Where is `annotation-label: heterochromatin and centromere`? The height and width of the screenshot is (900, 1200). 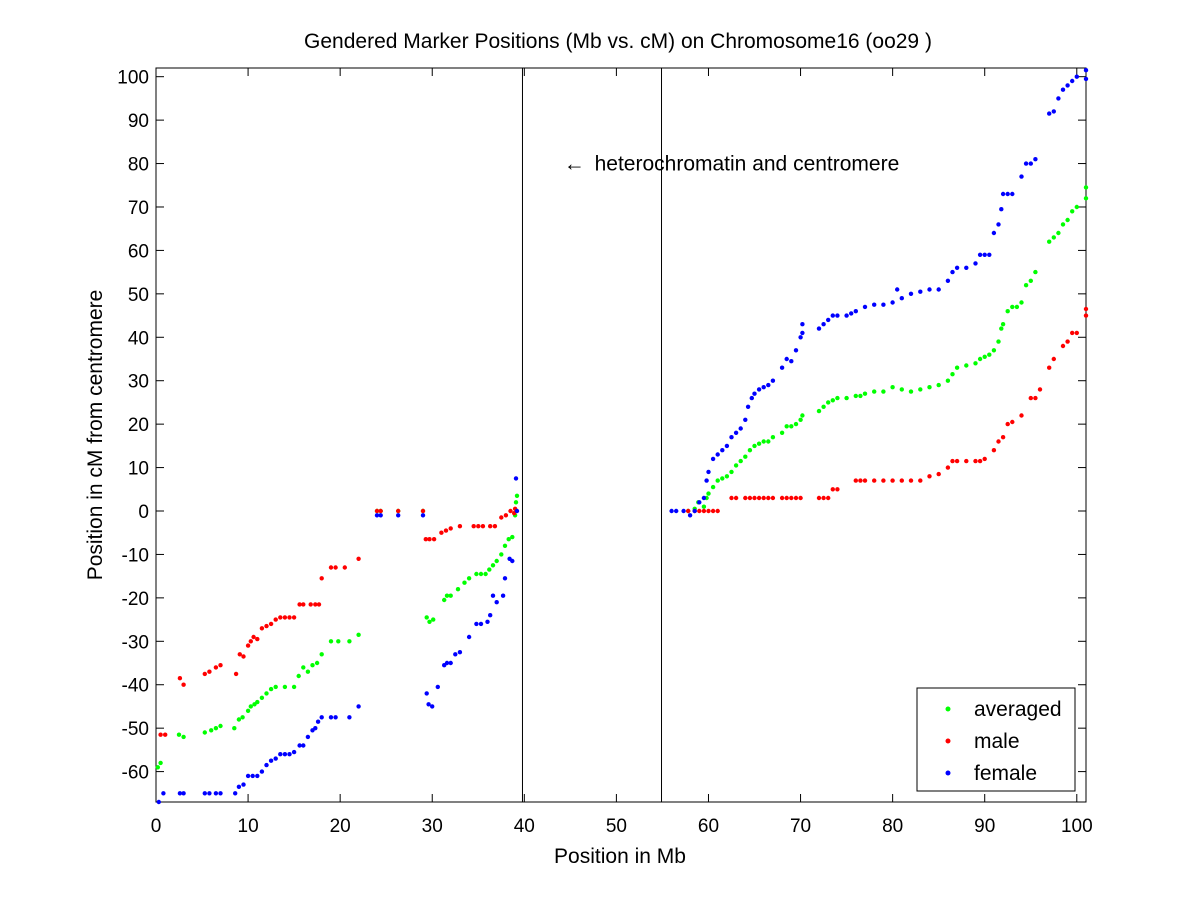 annotation-label: heterochromatin and centromere is located at coordinates (747, 164).